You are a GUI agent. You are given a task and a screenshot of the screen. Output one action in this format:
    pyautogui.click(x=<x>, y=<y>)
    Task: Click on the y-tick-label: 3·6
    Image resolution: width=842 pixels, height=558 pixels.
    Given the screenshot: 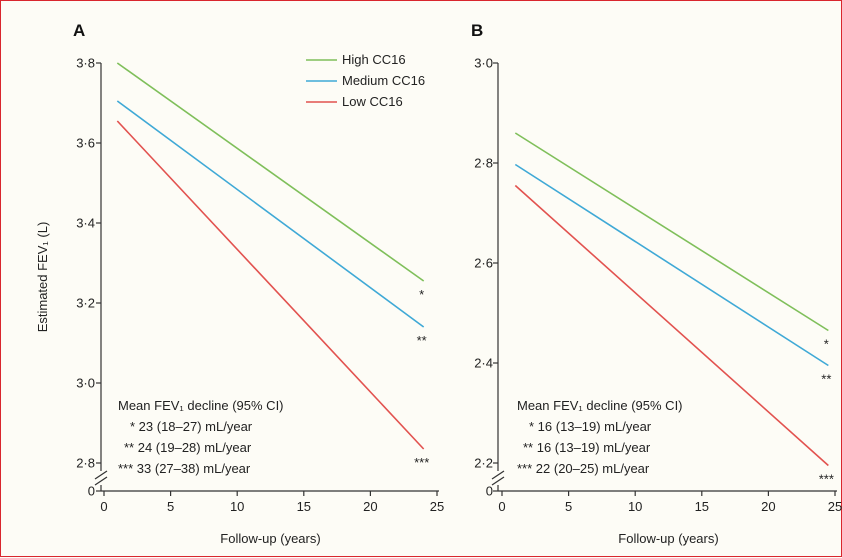 What is the action you would take?
    pyautogui.click(x=85, y=143)
    